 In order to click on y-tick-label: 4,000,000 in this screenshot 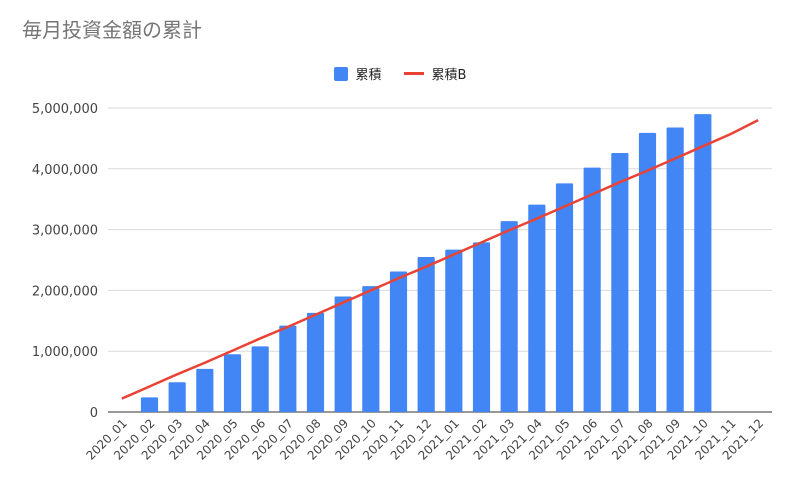, I will do `click(65, 170)`.